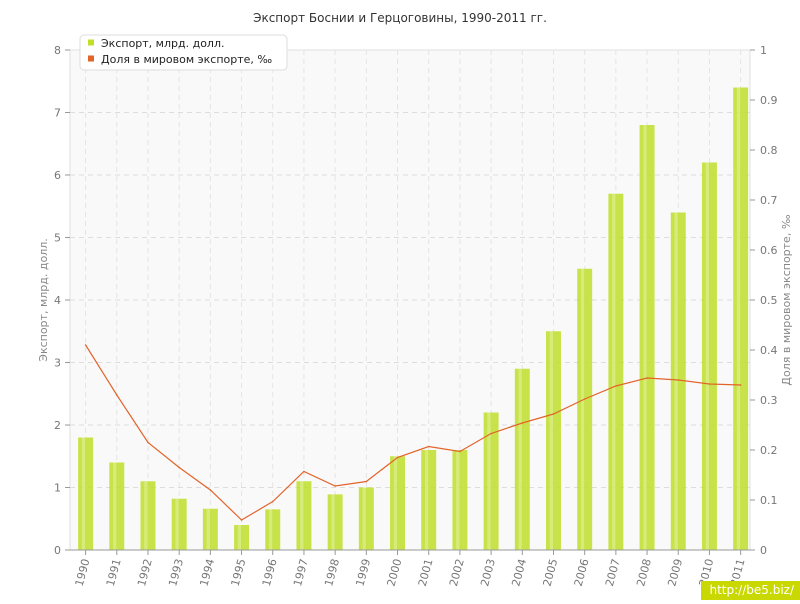 The width and height of the screenshot is (800, 604). What do you see at coordinates (301, 572) in the screenshot?
I see `x-tick-label: 1997` at bounding box center [301, 572].